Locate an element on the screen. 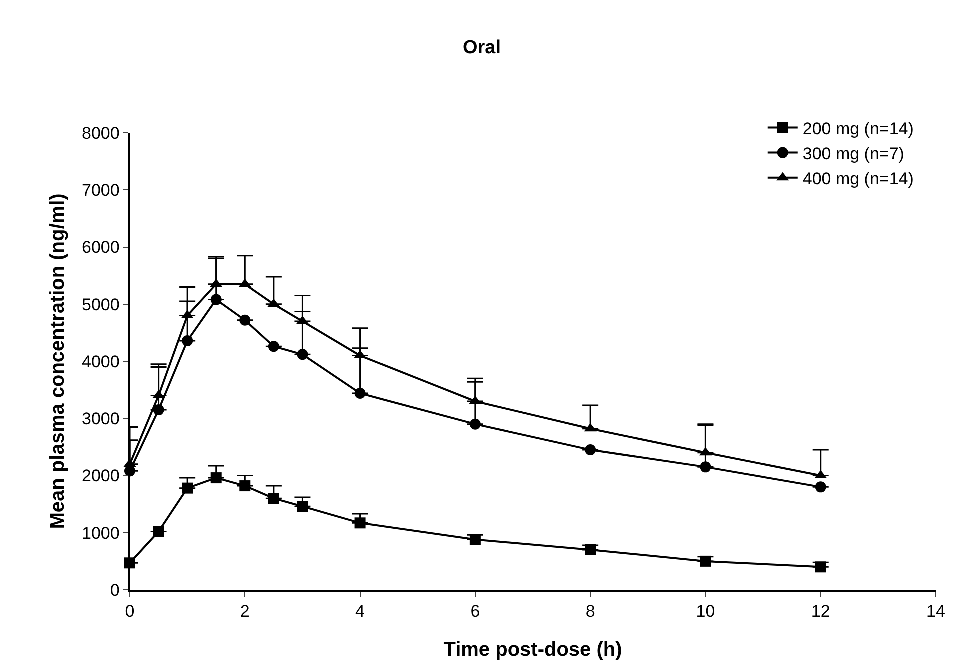 This screenshot has height=669, width=964. x-tick-label: 6 is located at coordinates (475, 612).